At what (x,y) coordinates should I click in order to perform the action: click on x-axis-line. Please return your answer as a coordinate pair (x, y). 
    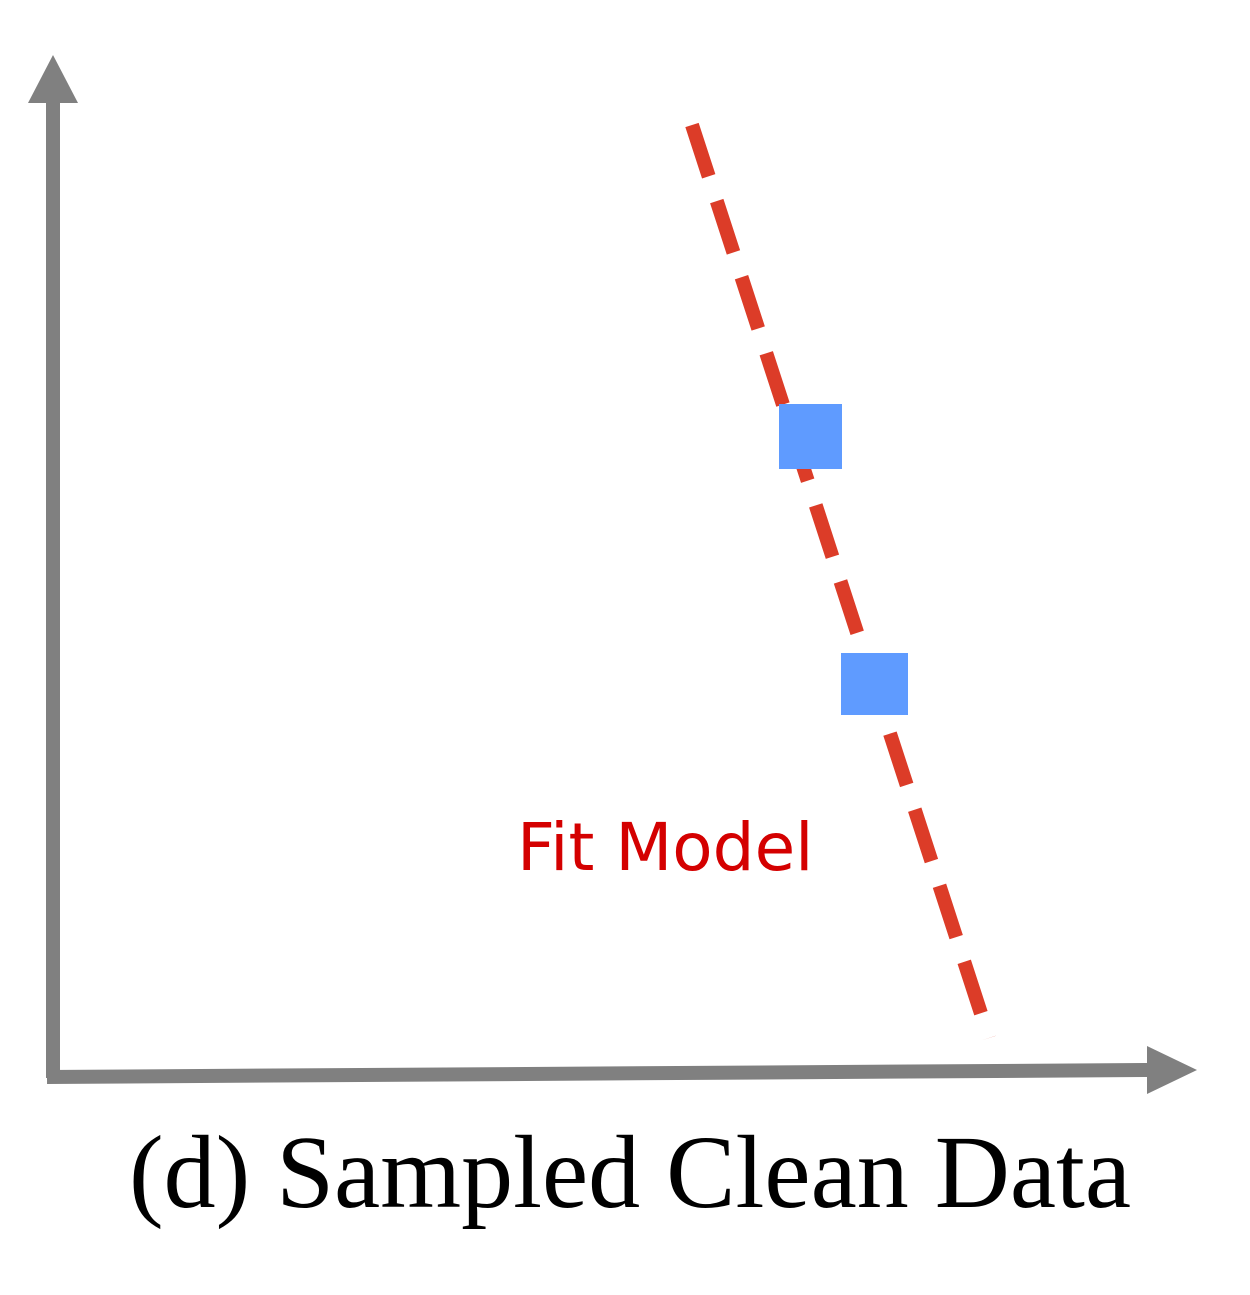
    Looking at the image, I should click on (598, 1073).